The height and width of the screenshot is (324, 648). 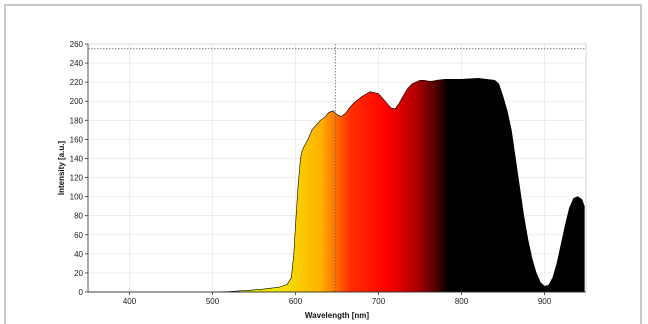 What do you see at coordinates (77, 120) in the screenshot?
I see `y-tick-label: 180` at bounding box center [77, 120].